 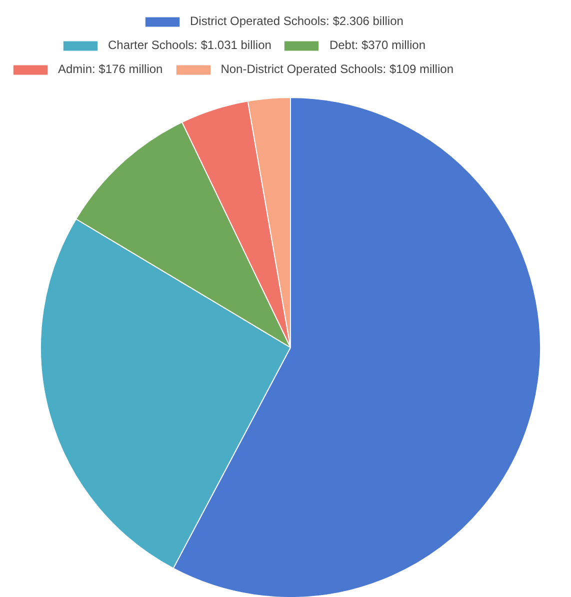 I want to click on legend-label: Admin: $176 million, so click(x=110, y=69).